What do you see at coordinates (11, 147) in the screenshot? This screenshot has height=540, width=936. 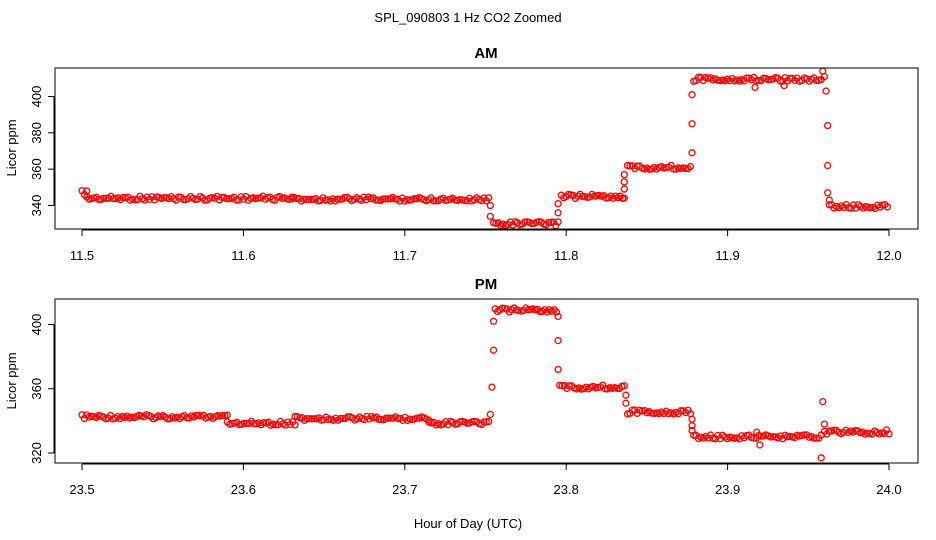 I see `am-y-axis-label: Licor ppm` at bounding box center [11, 147].